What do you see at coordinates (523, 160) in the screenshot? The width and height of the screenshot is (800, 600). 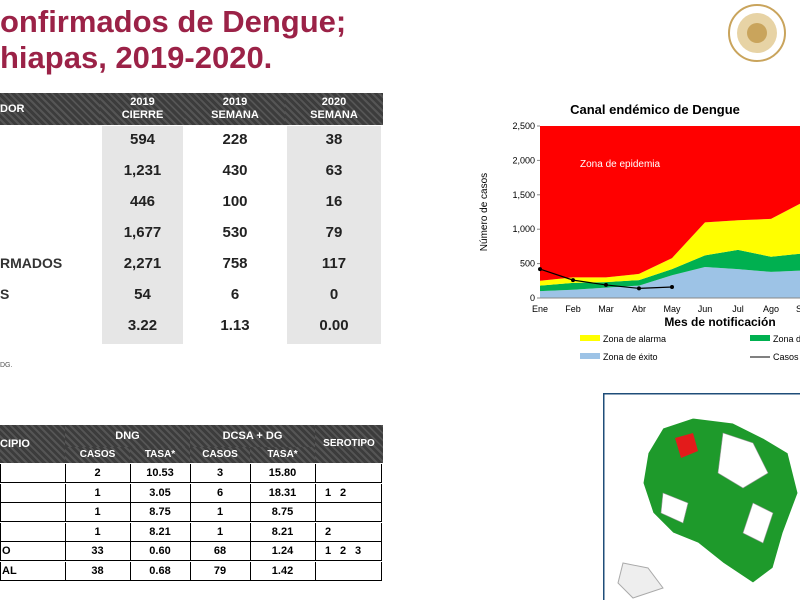 I see `y-tick-label: 2,000` at bounding box center [523, 160].